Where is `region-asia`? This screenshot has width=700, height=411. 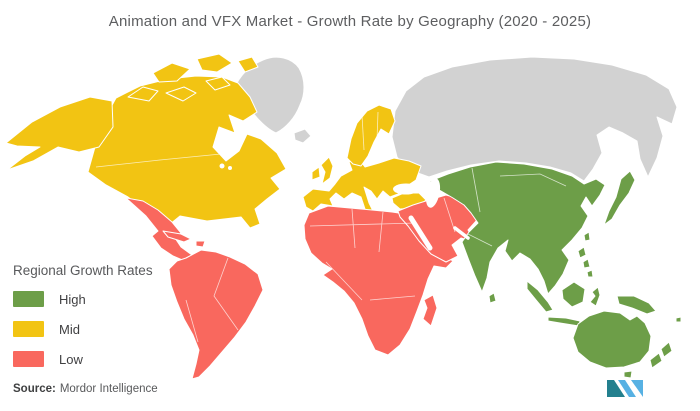 region-asia is located at coordinates (517, 228).